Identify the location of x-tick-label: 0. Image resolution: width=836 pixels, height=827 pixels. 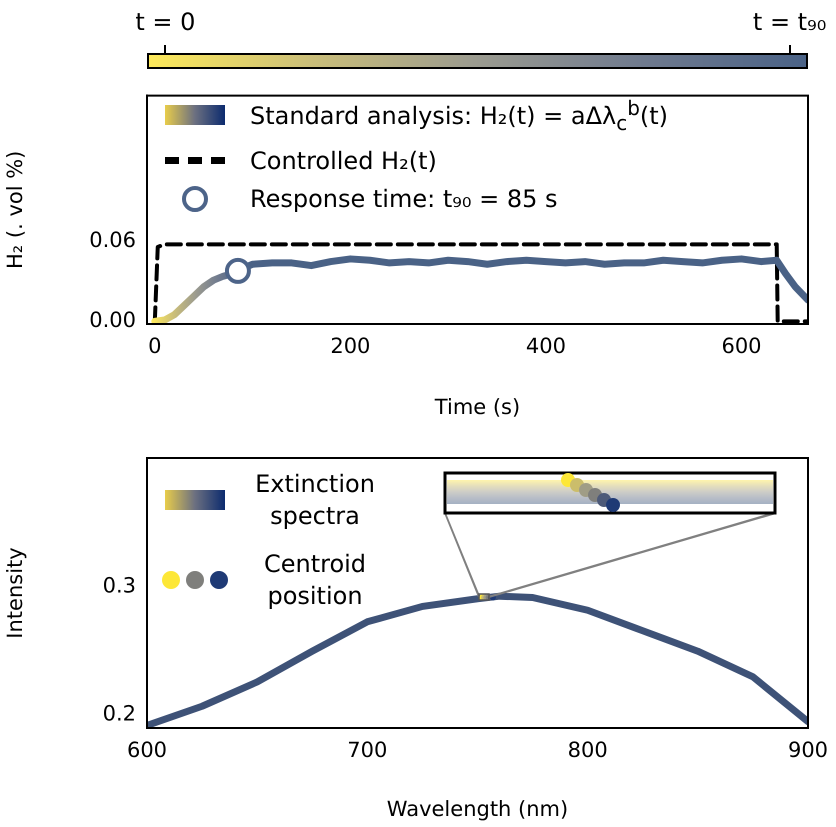
(155, 346).